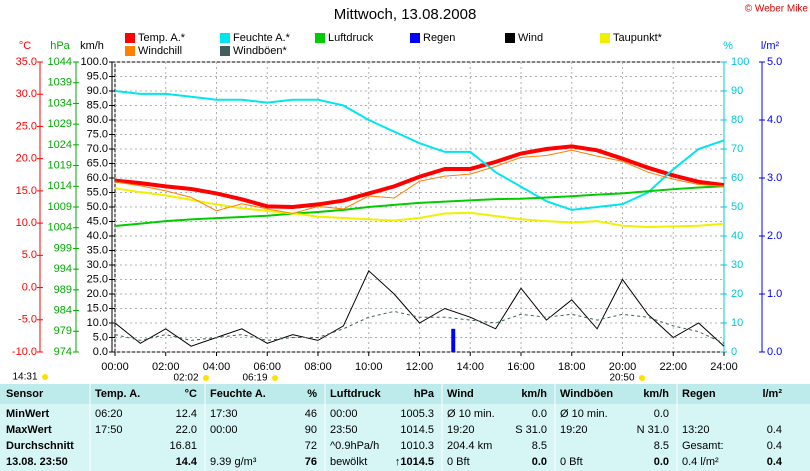  I want to click on x-tick-label: 00:00, so click(115, 367).